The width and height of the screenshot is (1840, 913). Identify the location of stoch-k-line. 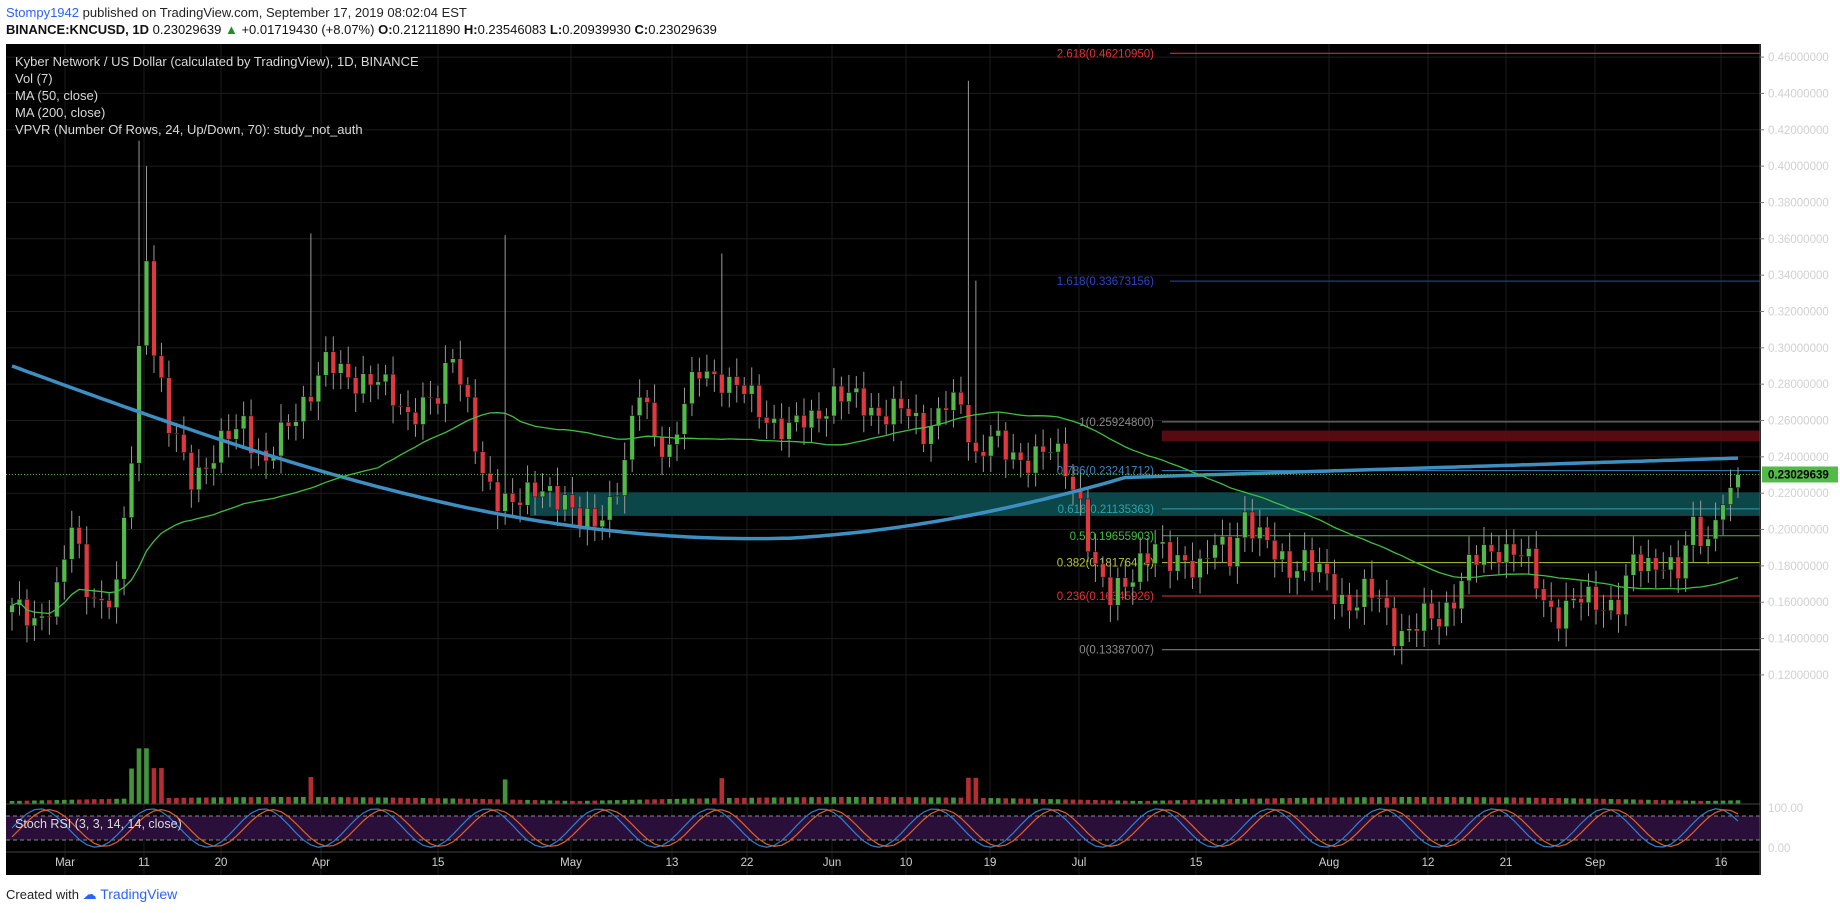
(875, 828).